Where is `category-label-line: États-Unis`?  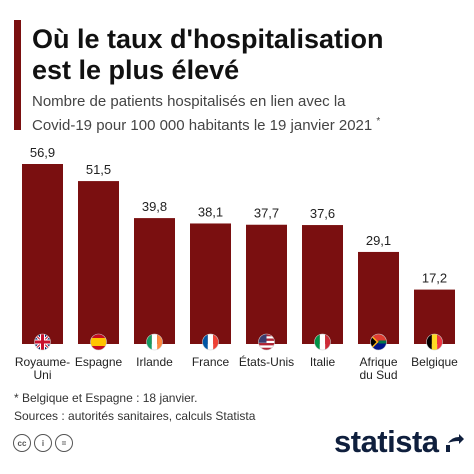
category-label-line: États-Unis is located at coordinates (266, 361).